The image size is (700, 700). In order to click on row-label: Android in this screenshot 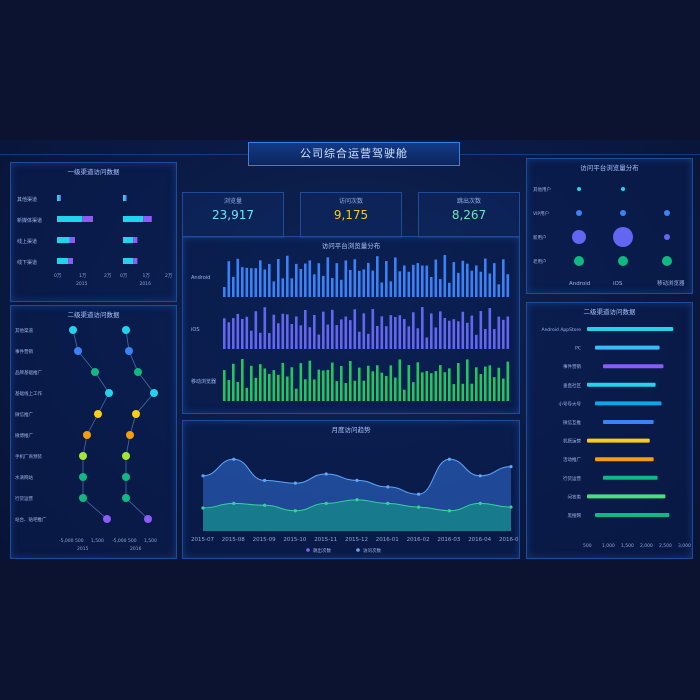, I will do `click(200, 278)`.